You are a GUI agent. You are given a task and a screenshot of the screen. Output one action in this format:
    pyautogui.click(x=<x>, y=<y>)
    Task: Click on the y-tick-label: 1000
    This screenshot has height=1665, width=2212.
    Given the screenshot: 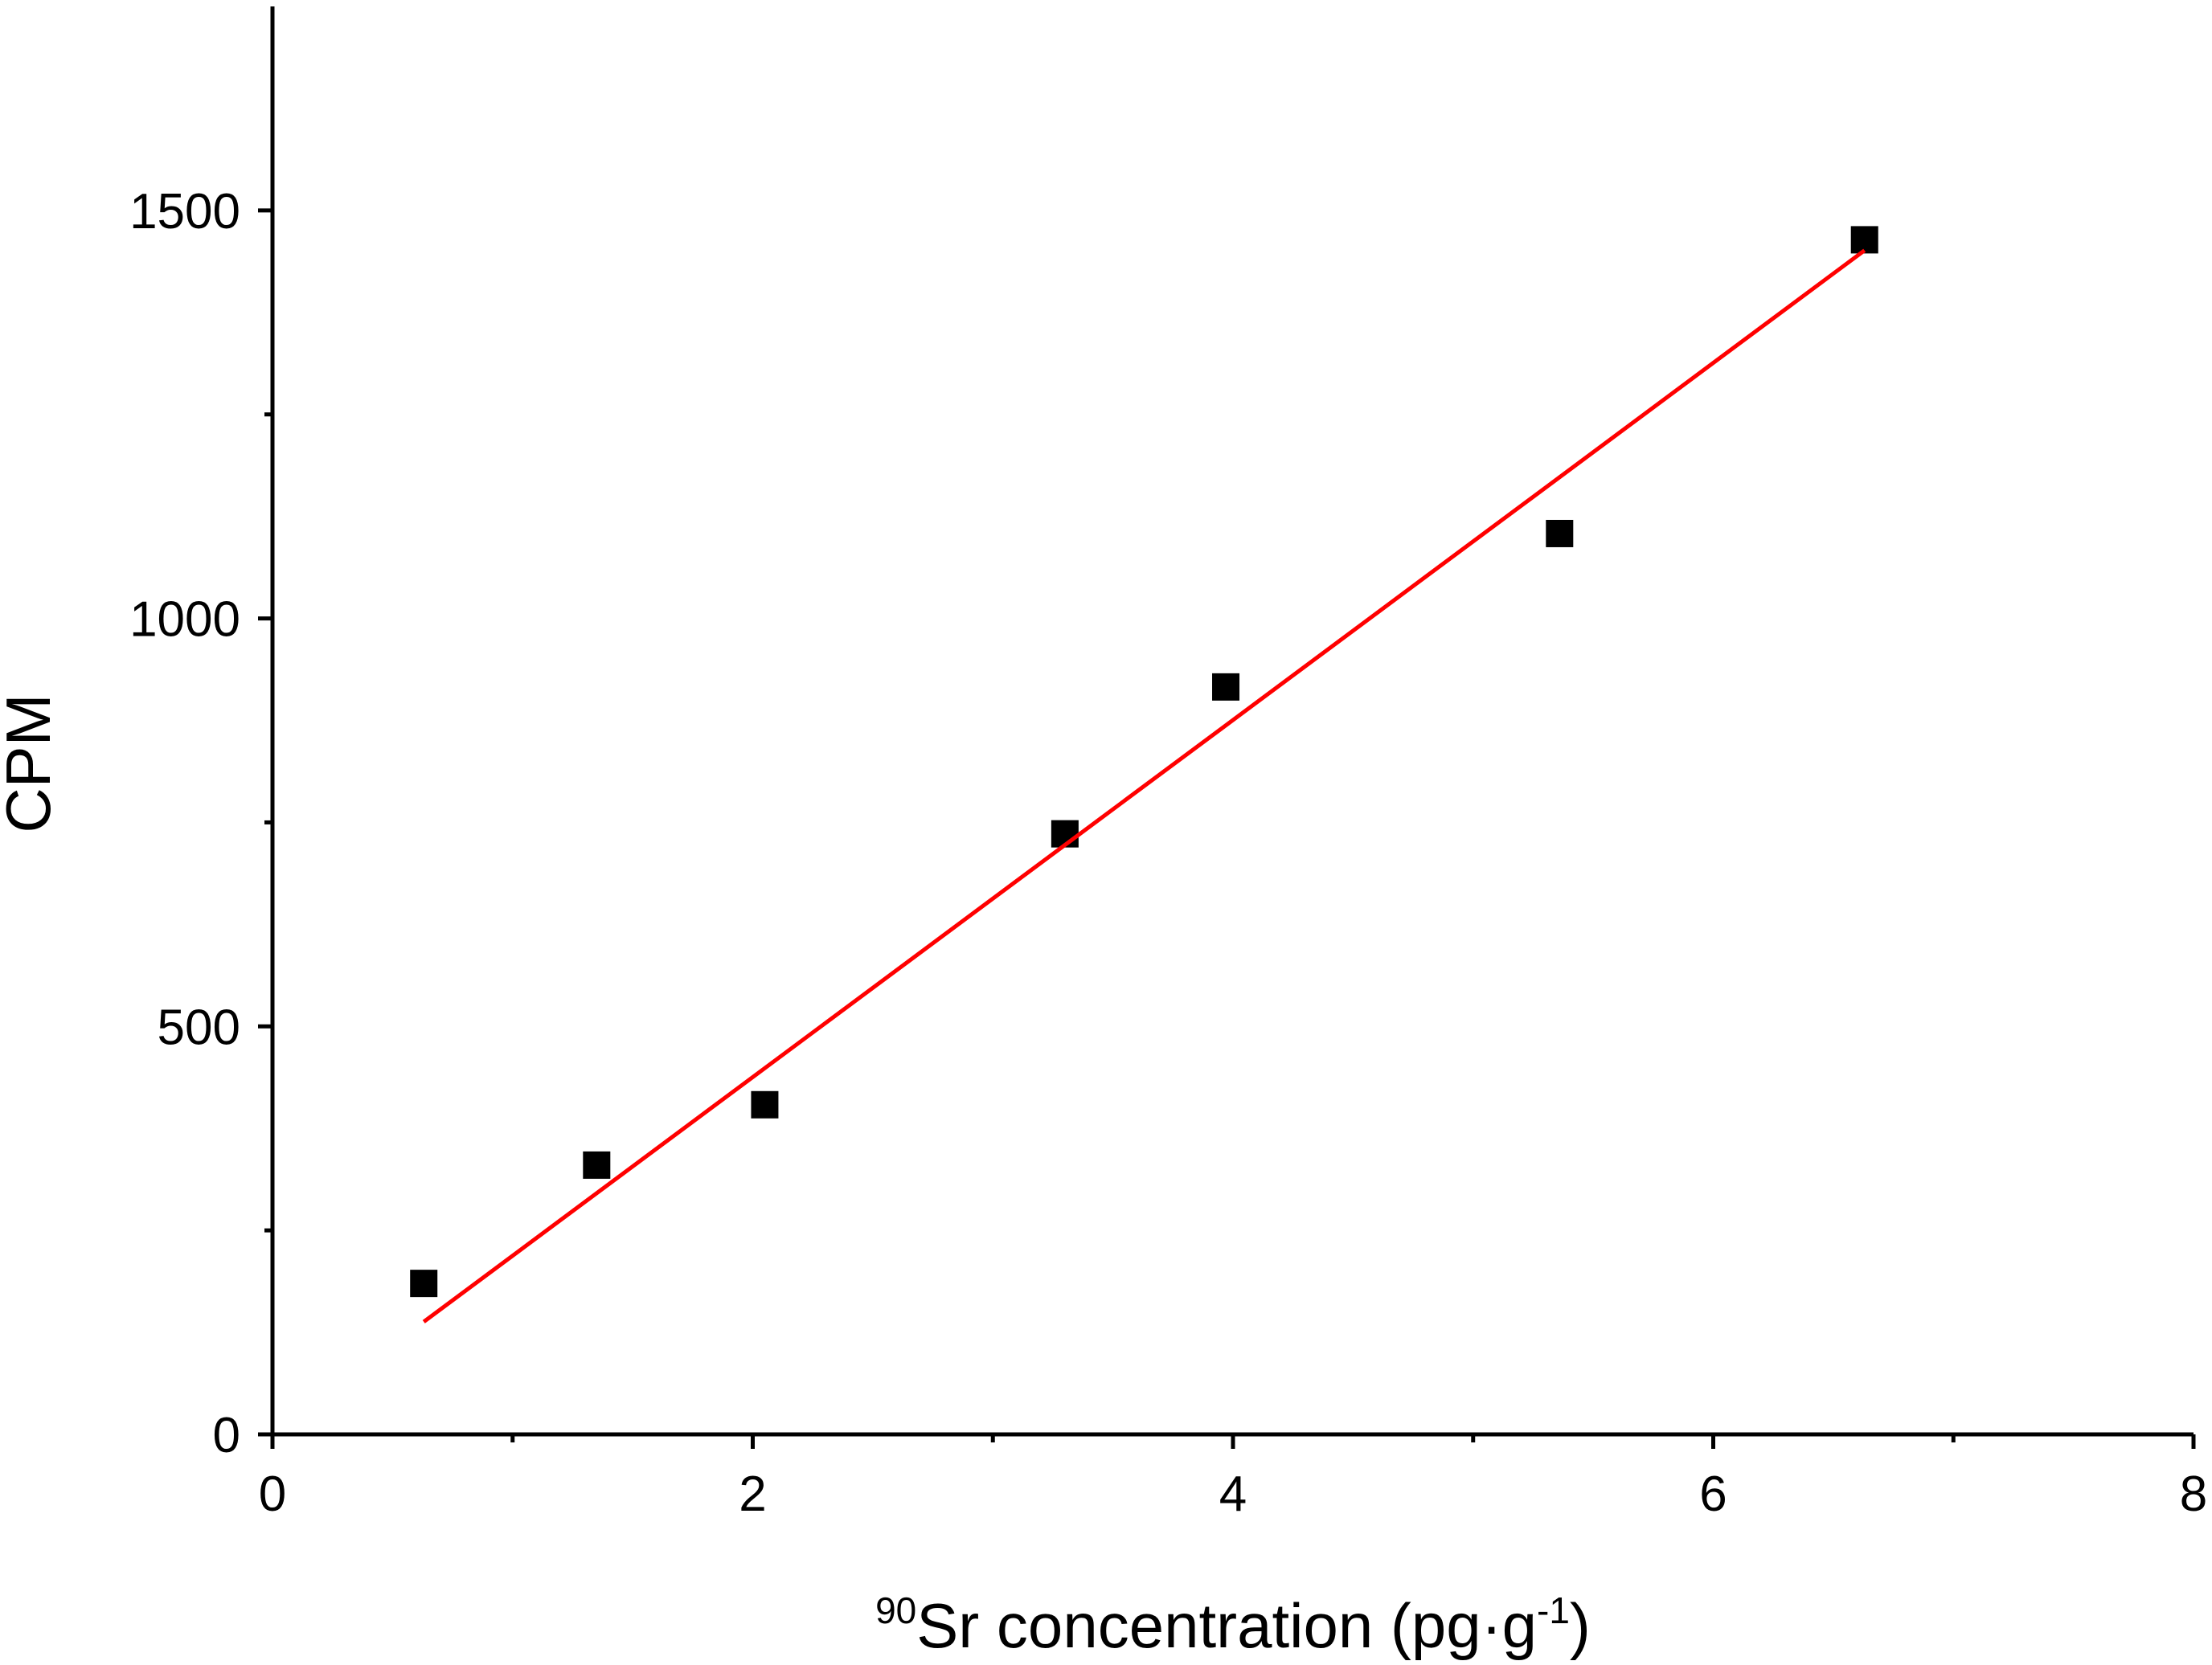 What is the action you would take?
    pyautogui.click(x=184, y=620)
    